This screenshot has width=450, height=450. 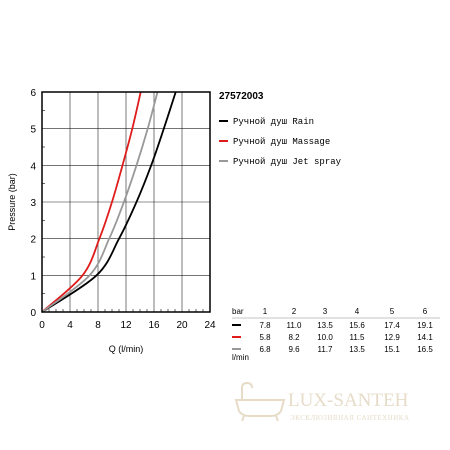 I want to click on legend-label: Ручной душ Massage, so click(x=281, y=142).